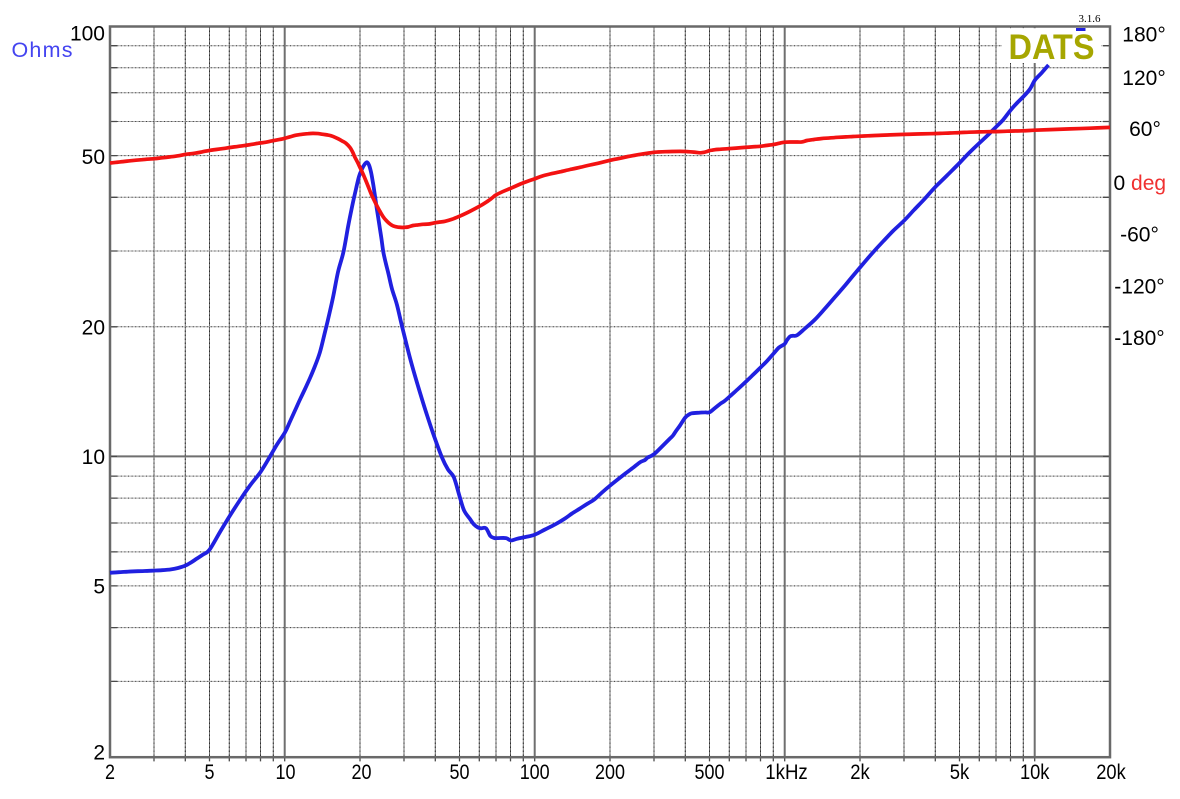 The height and width of the screenshot is (799, 1180). I want to click on svg-text: 3.1.6, so click(1090, 19).